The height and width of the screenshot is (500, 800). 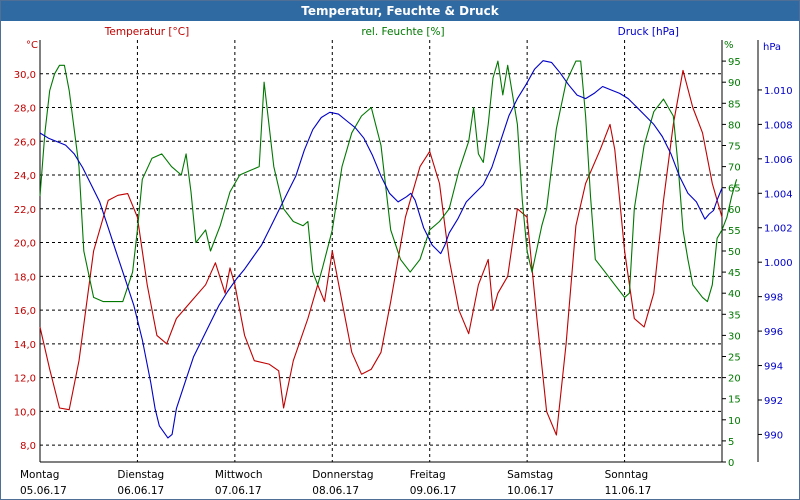 I want to click on temperature-tick-label: 16,0, so click(x=25, y=311).